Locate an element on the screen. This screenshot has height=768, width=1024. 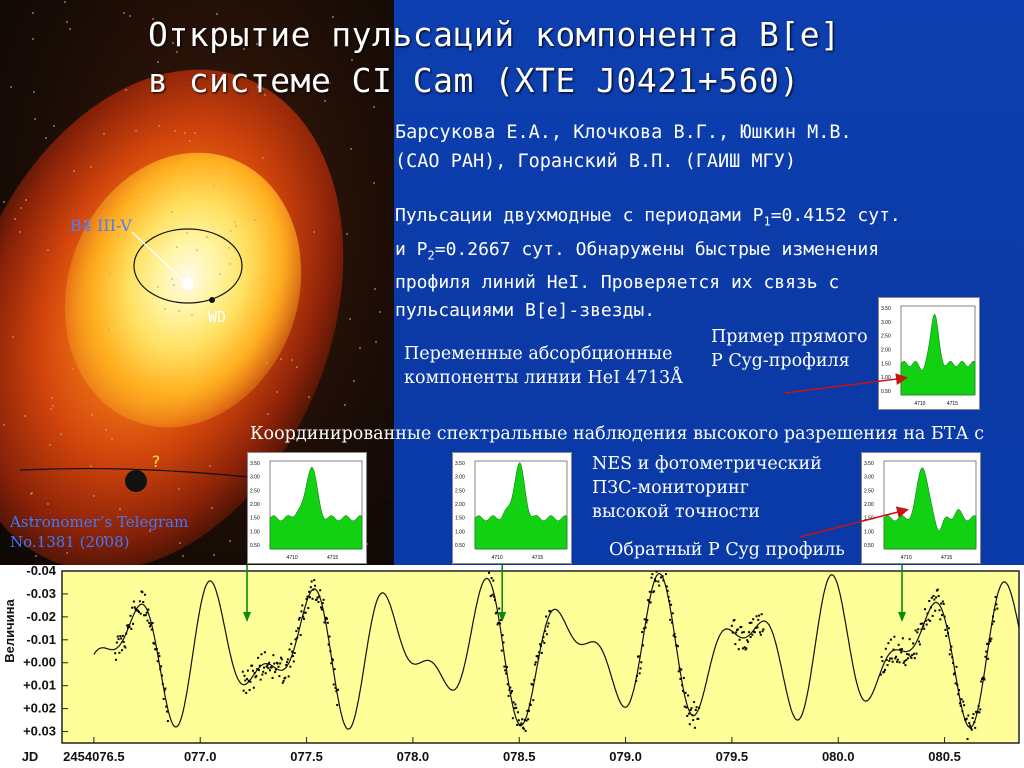
abstract-l2a: и P is located at coordinates (411, 249).